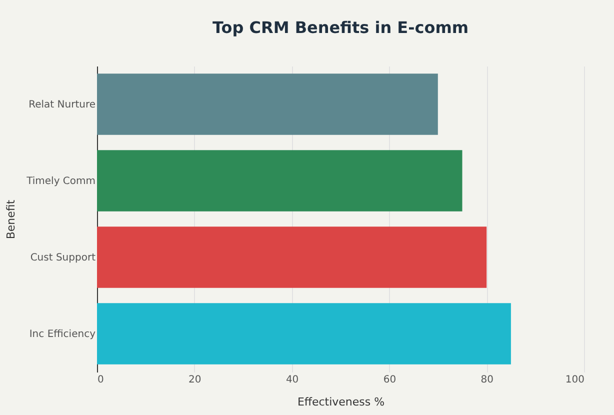 The width and height of the screenshot is (614, 415). What do you see at coordinates (487, 380) in the screenshot?
I see `x-tick-label: 80` at bounding box center [487, 380].